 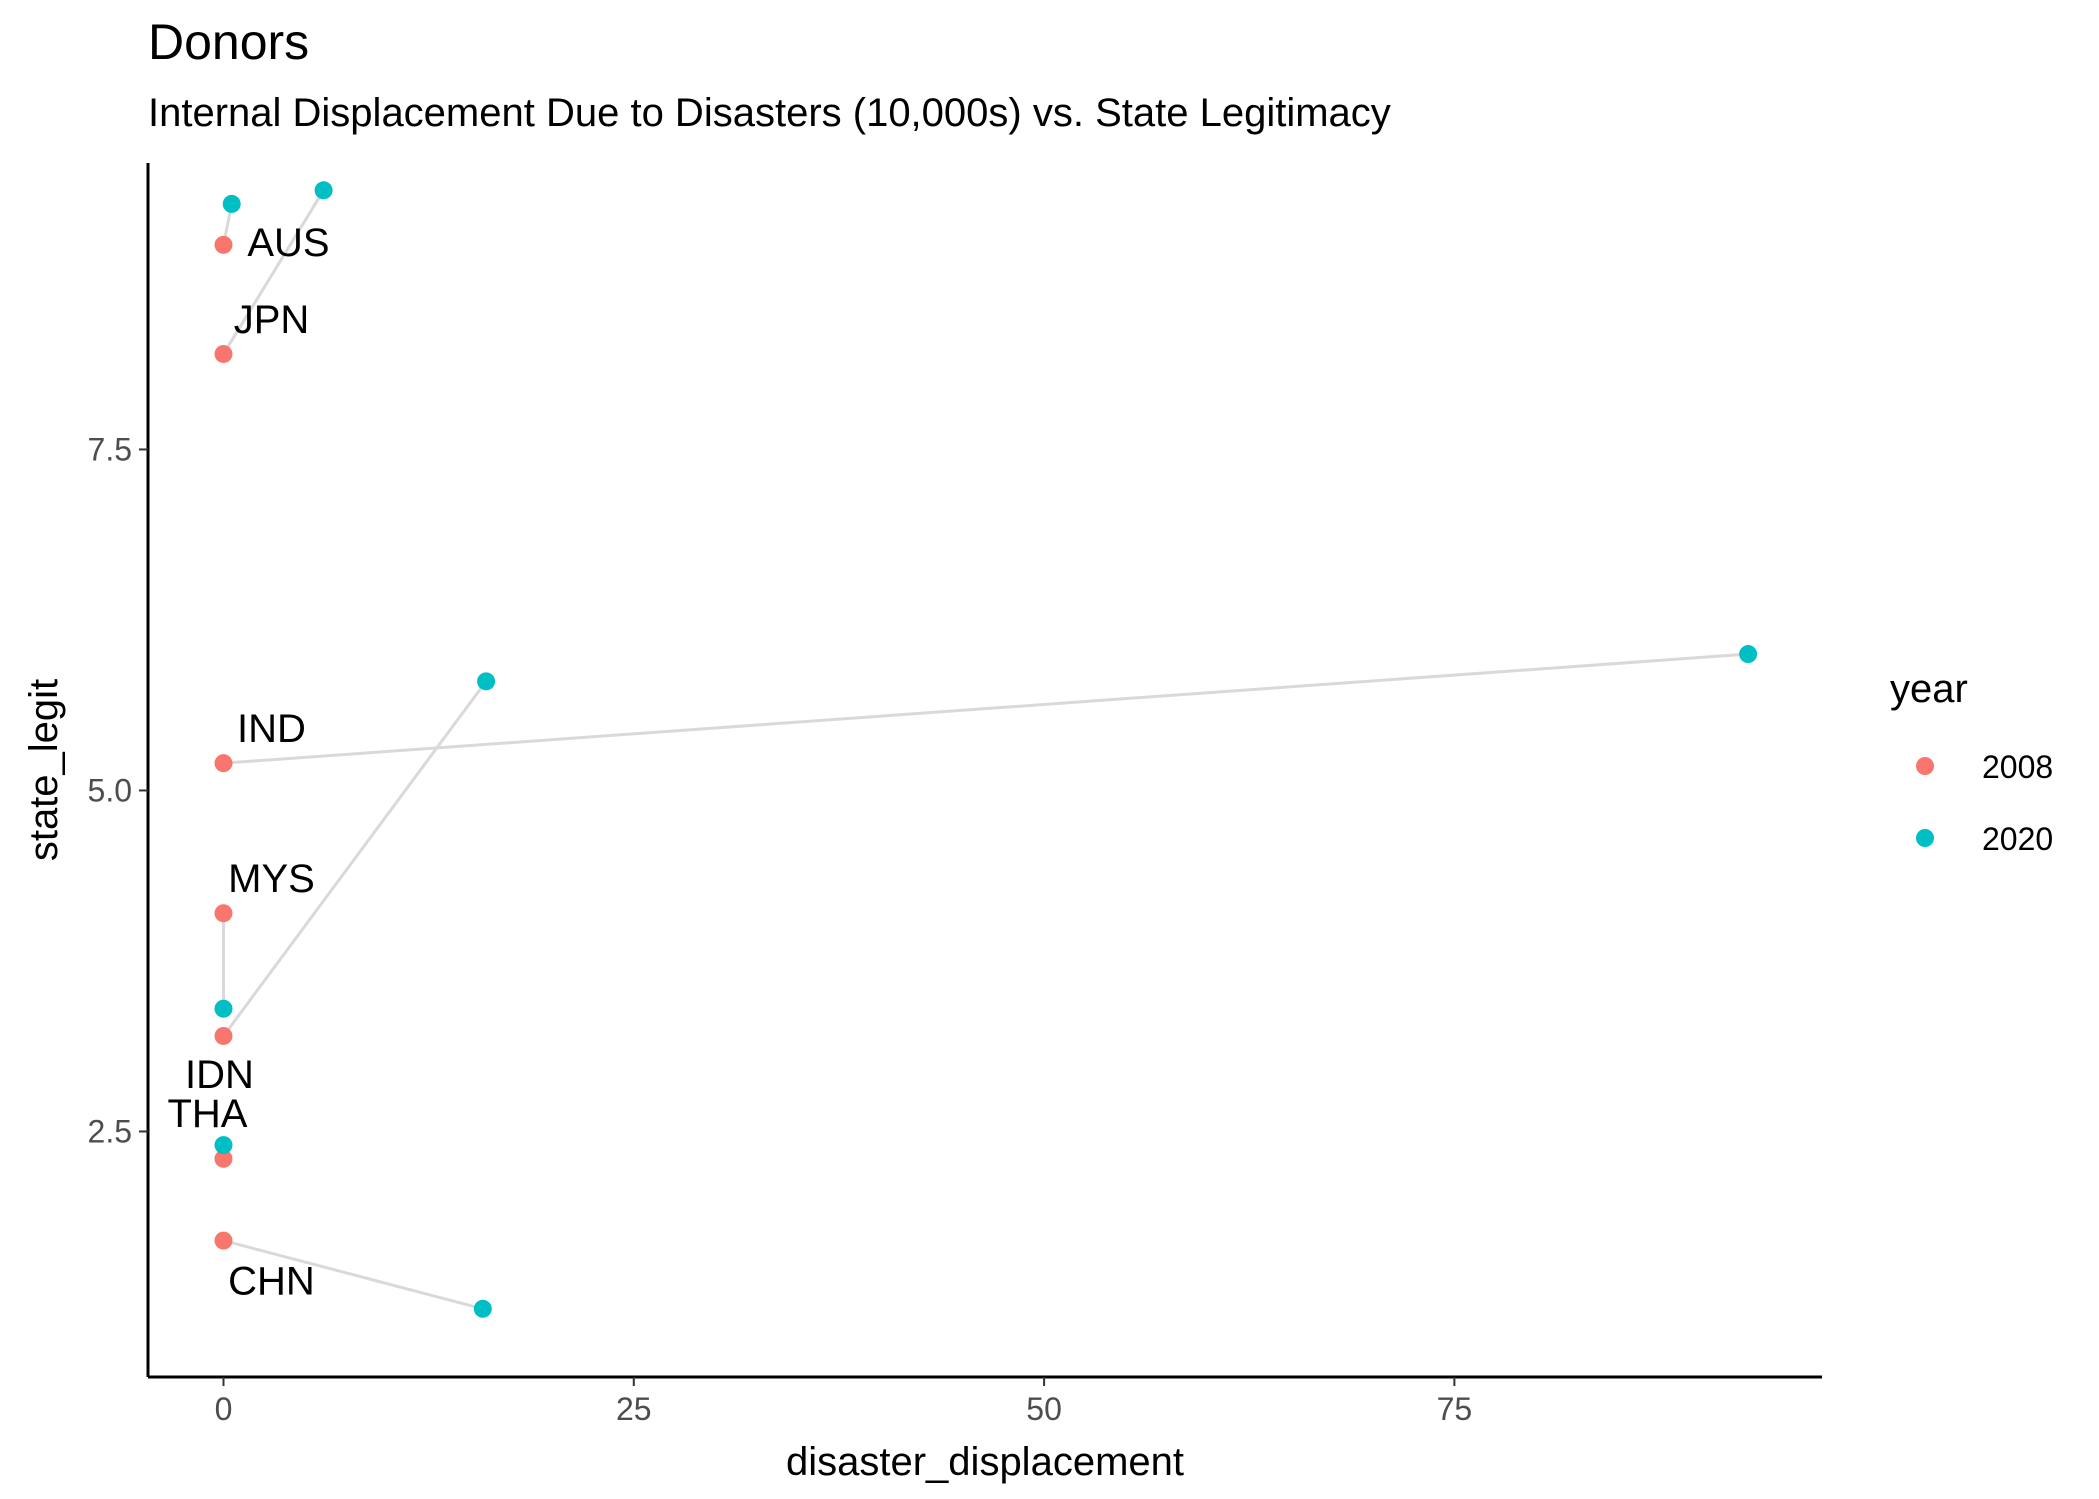 What do you see at coordinates (1748, 654) in the screenshot?
I see `point-ind-2020` at bounding box center [1748, 654].